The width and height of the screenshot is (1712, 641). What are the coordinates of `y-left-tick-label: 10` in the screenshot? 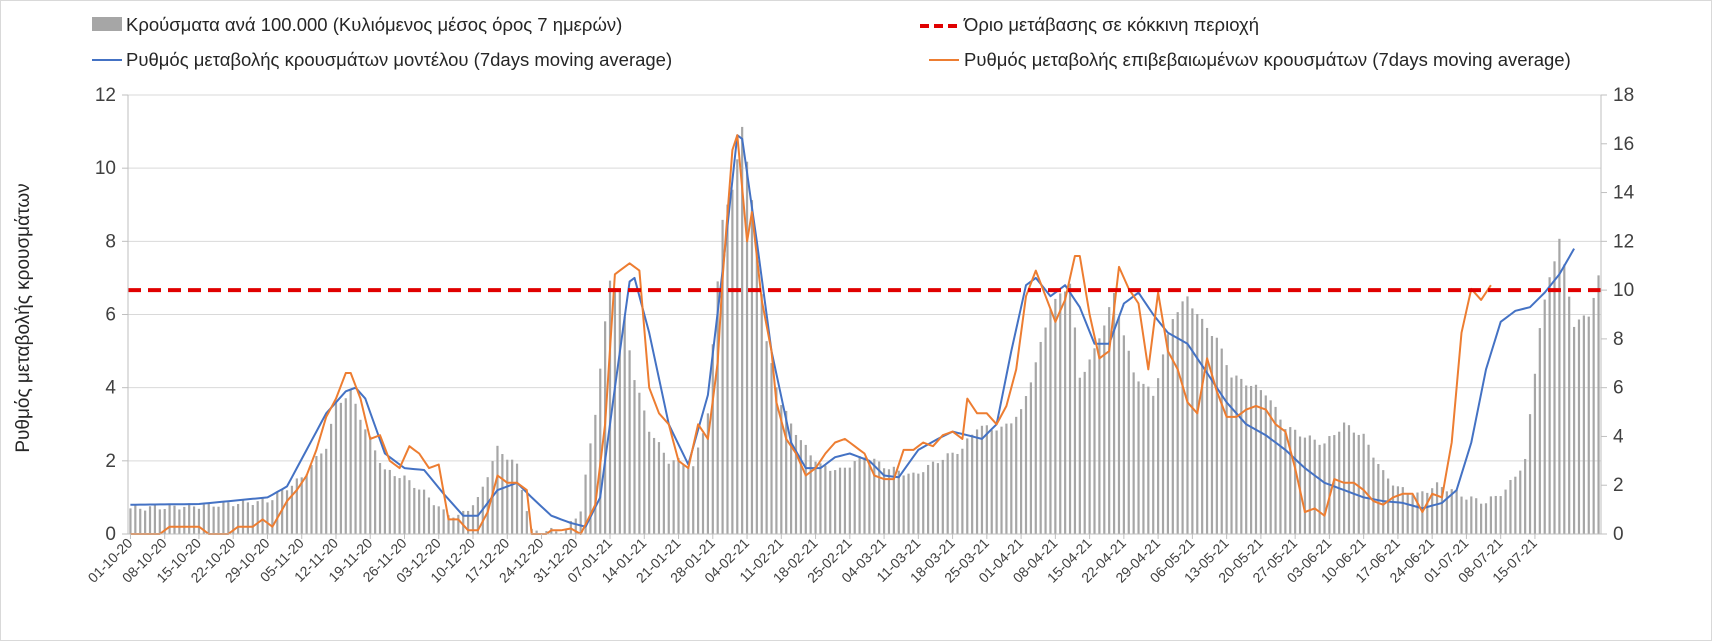 It's located at (105, 168).